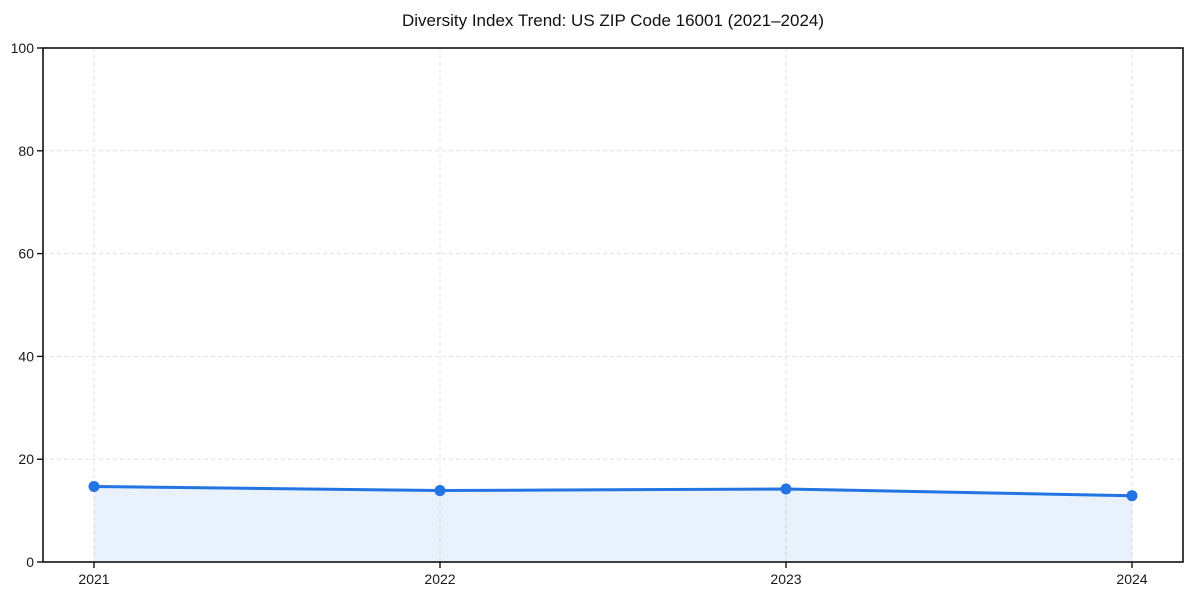 This screenshot has height=600, width=1200. What do you see at coordinates (613, 524) in the screenshot?
I see `area-fill` at bounding box center [613, 524].